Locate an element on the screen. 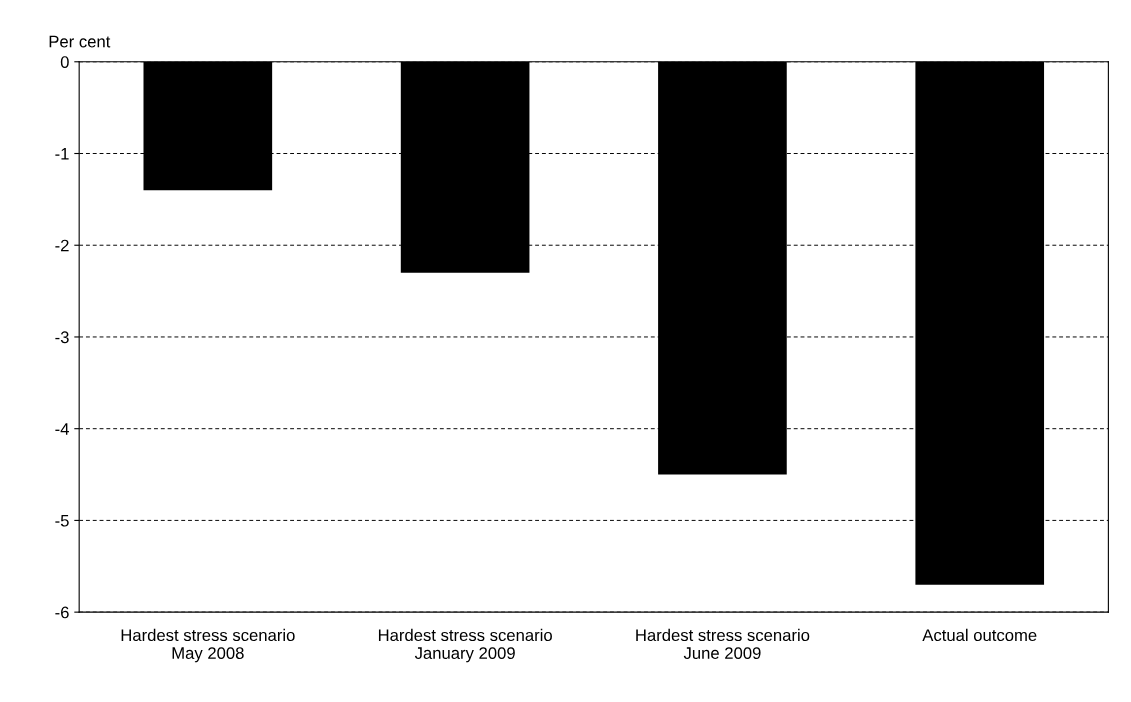 The width and height of the screenshot is (1131, 702). y-axis-title: Per cent is located at coordinates (80, 41).